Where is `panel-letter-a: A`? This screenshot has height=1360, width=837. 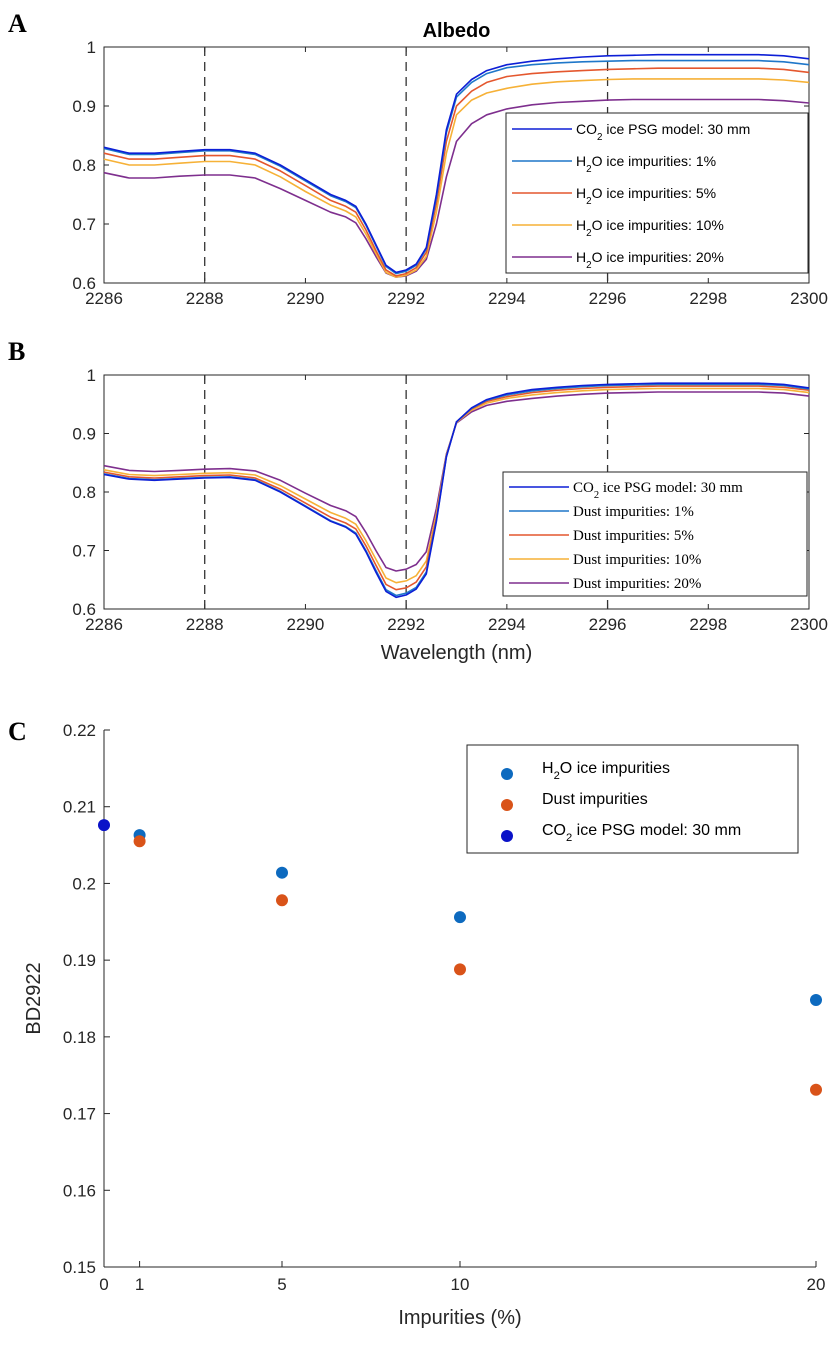 panel-letter-a: A is located at coordinates (17, 23).